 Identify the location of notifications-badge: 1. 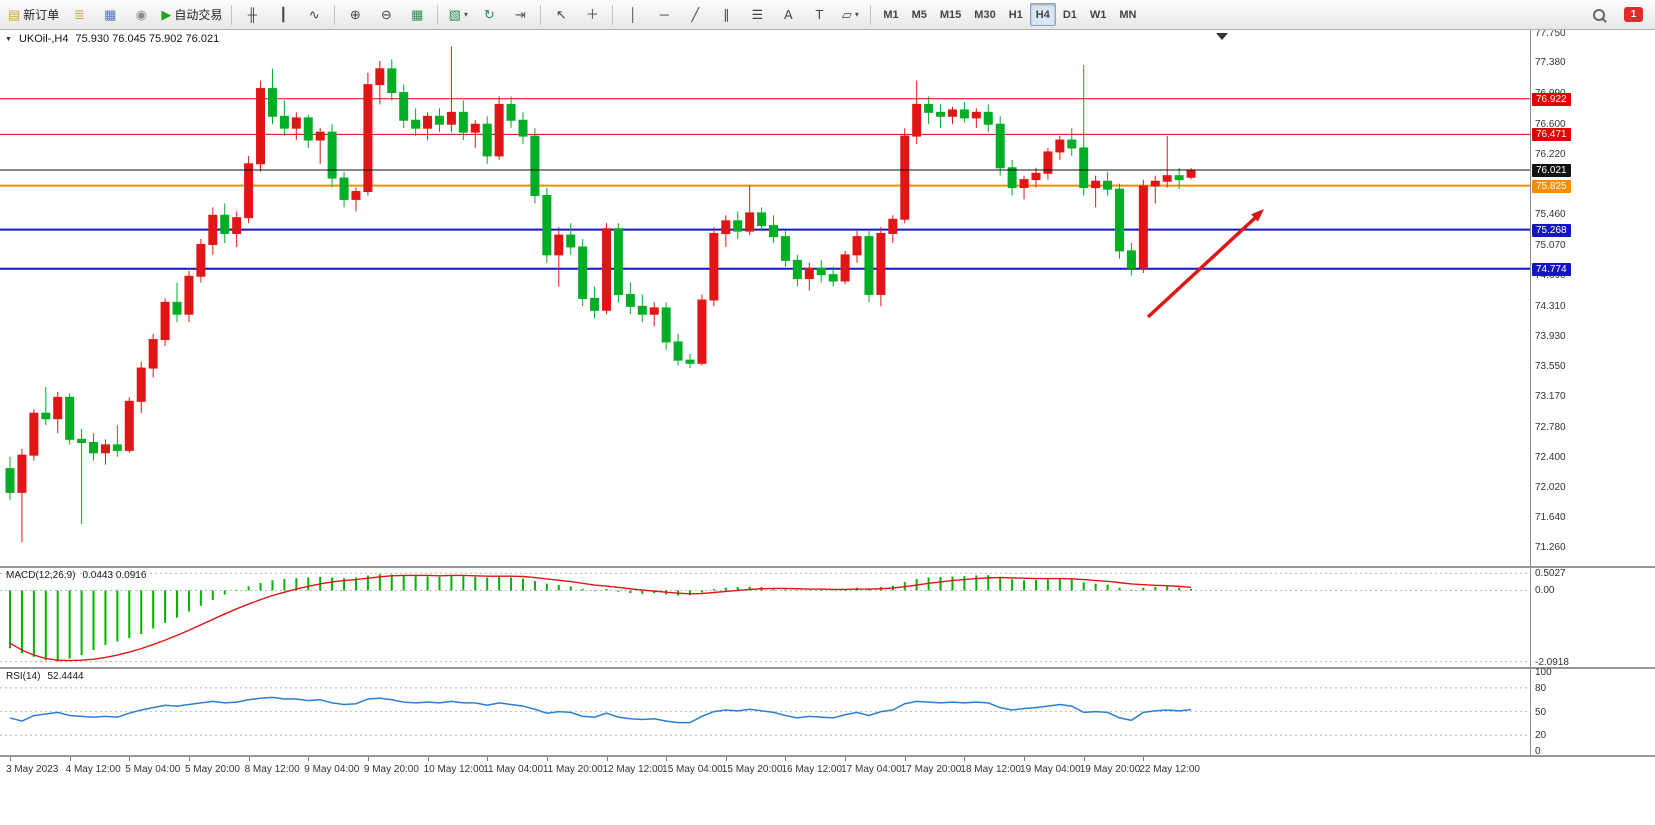
(1633, 14).